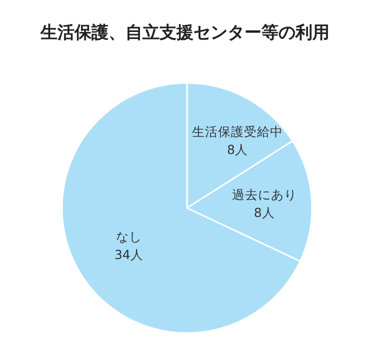  Describe the element at coordinates (237, 132) in the screenshot. I see `slice-label: 生活保護受給中` at that location.